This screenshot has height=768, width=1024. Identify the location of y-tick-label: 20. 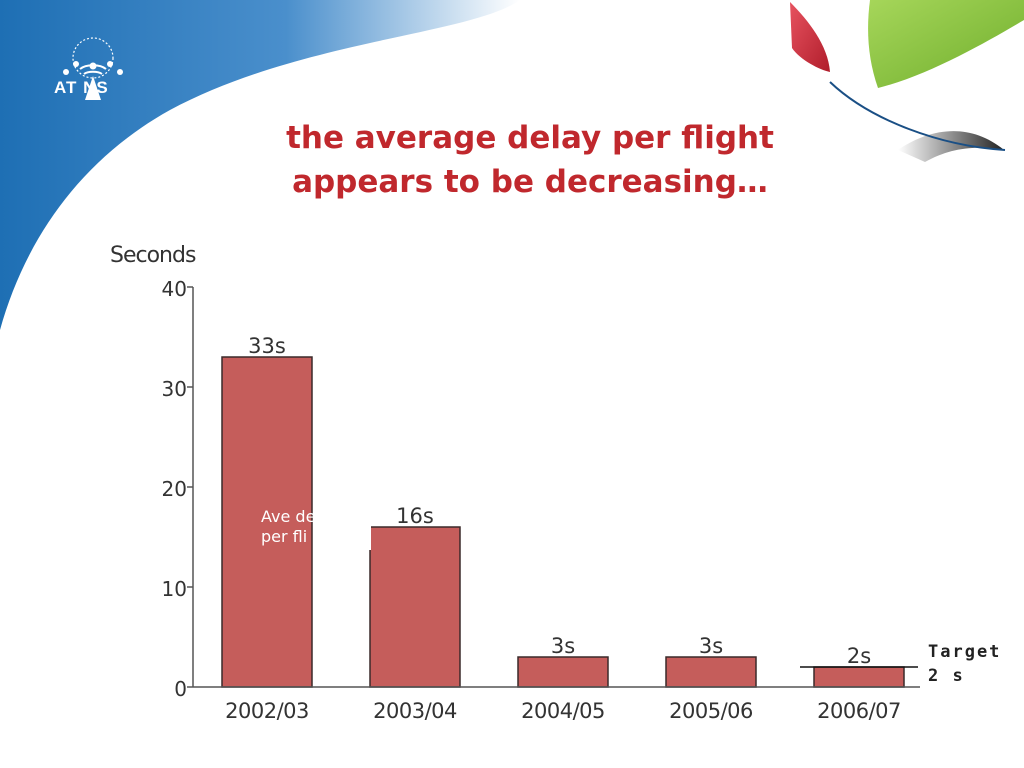
(174, 489).